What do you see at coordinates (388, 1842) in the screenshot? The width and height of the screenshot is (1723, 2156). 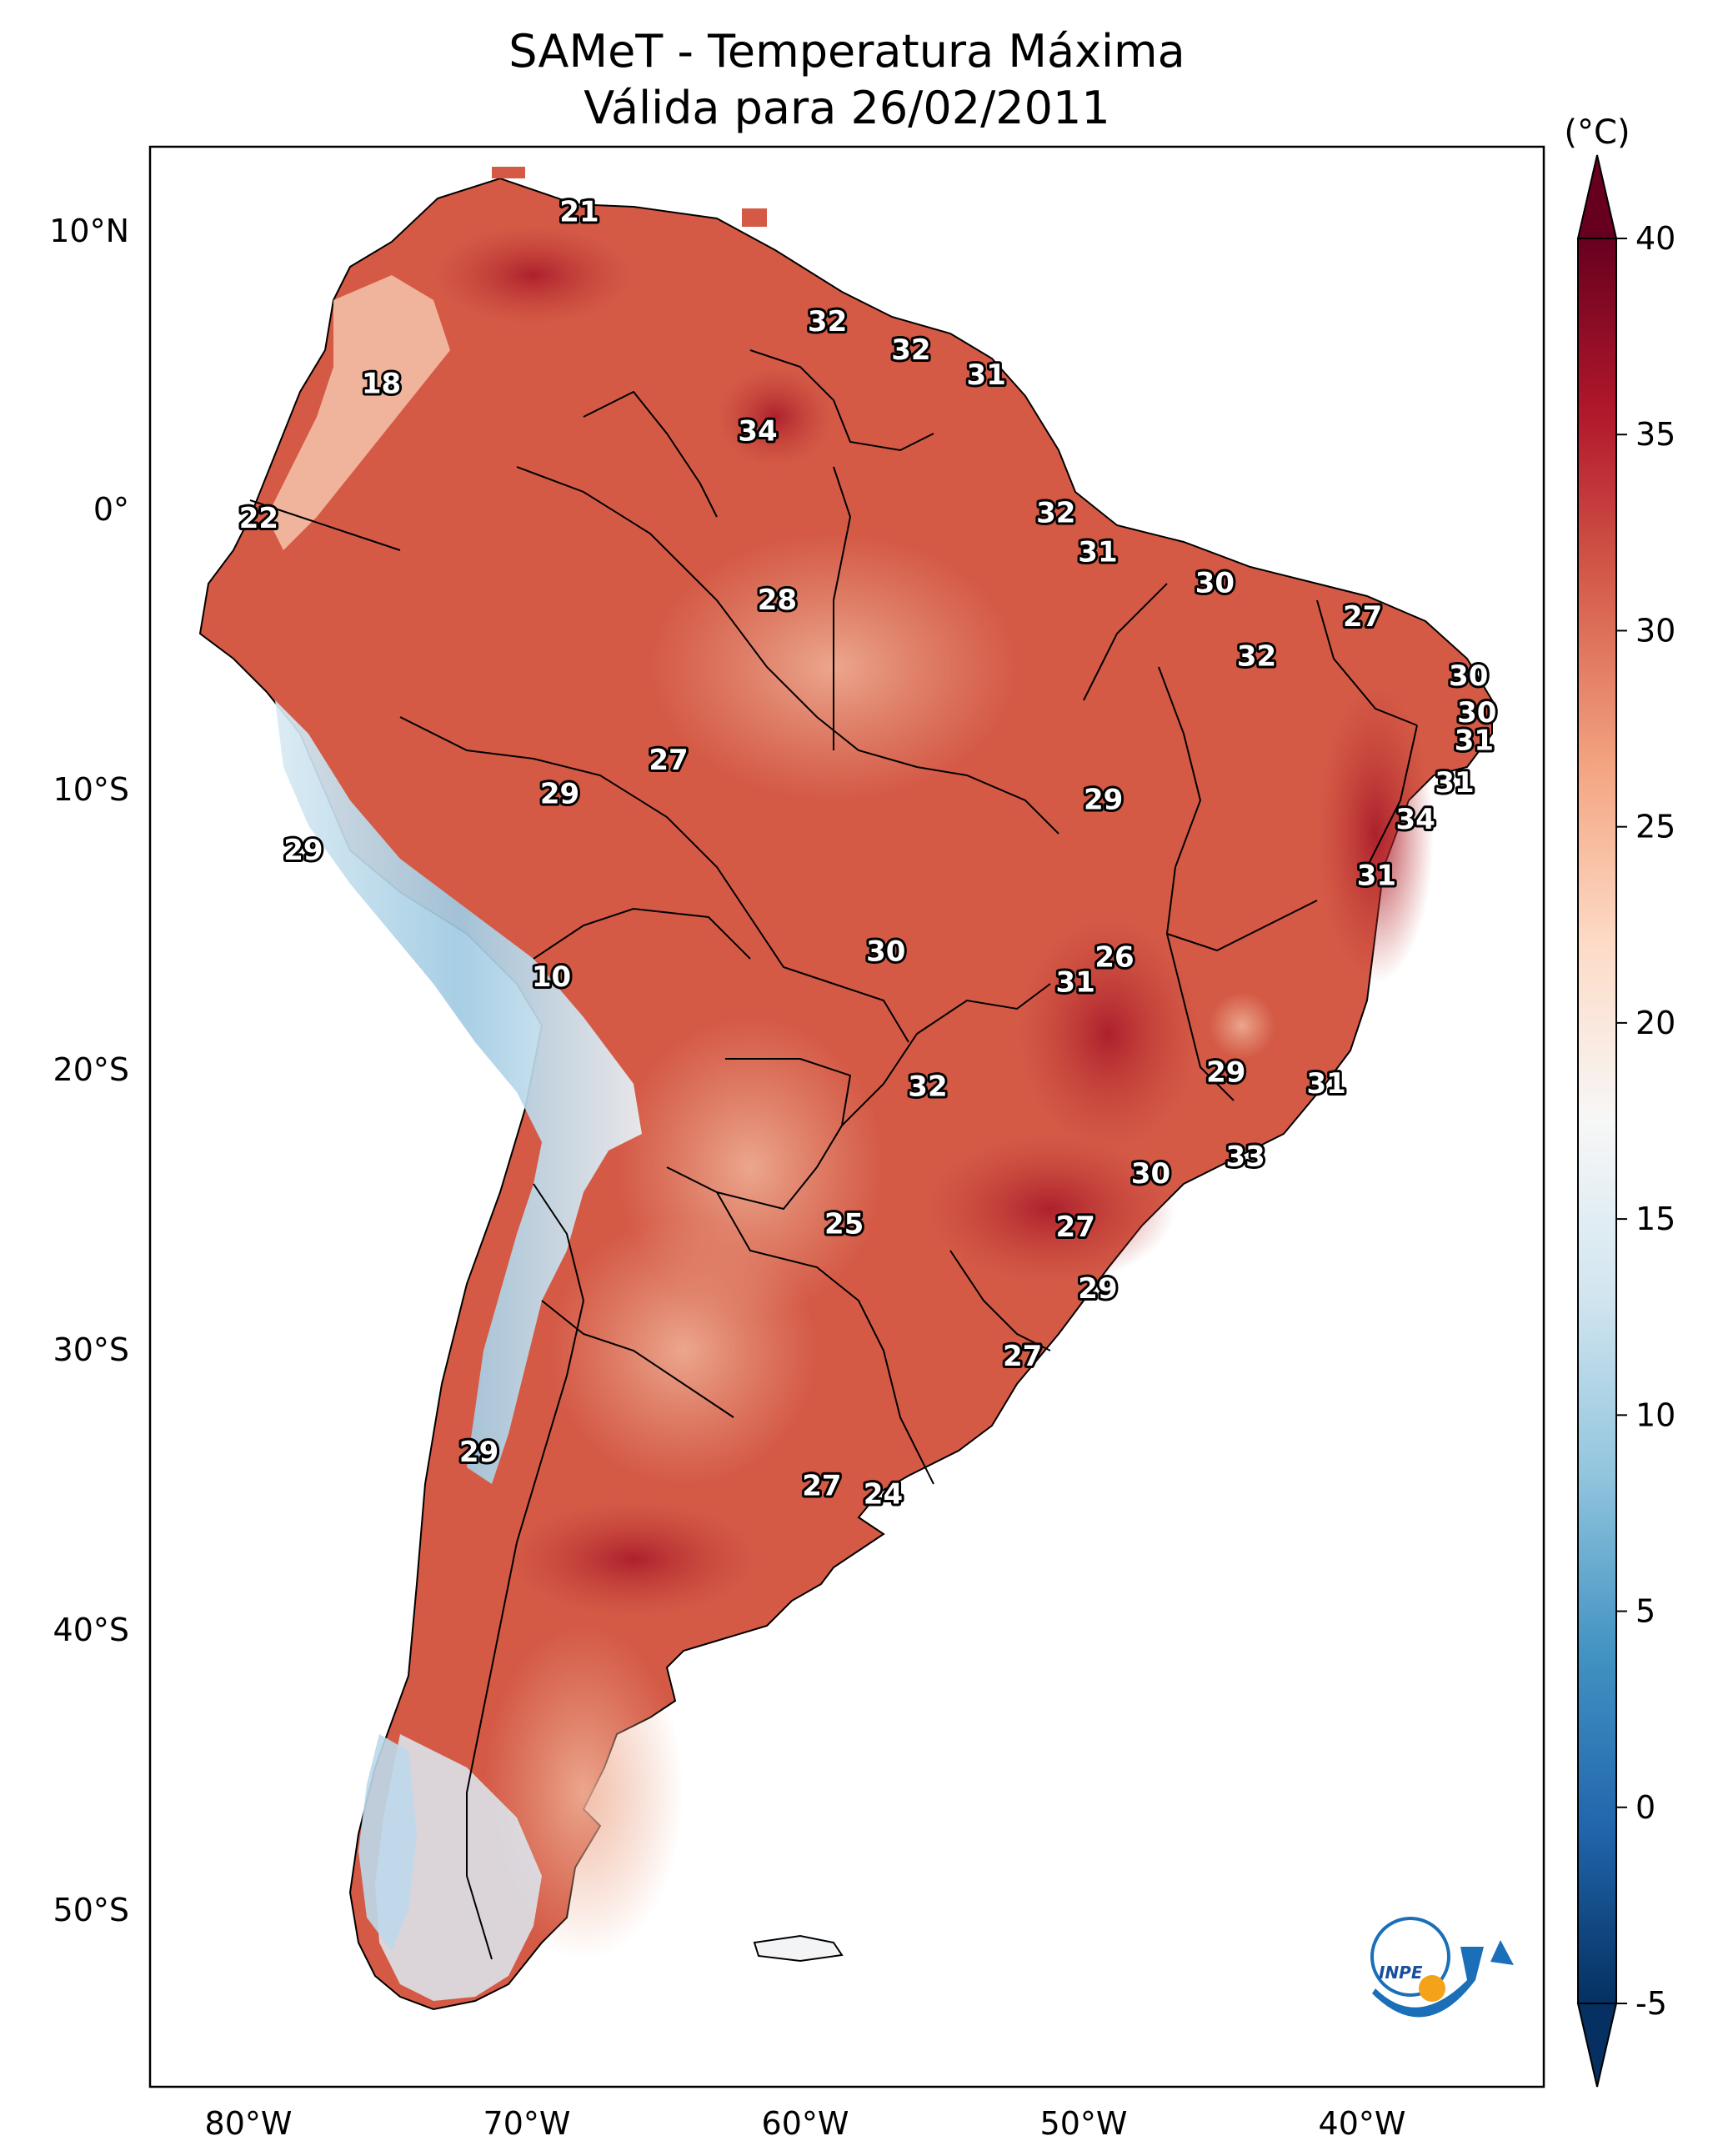 I see `southern-chile-coast` at bounding box center [388, 1842].